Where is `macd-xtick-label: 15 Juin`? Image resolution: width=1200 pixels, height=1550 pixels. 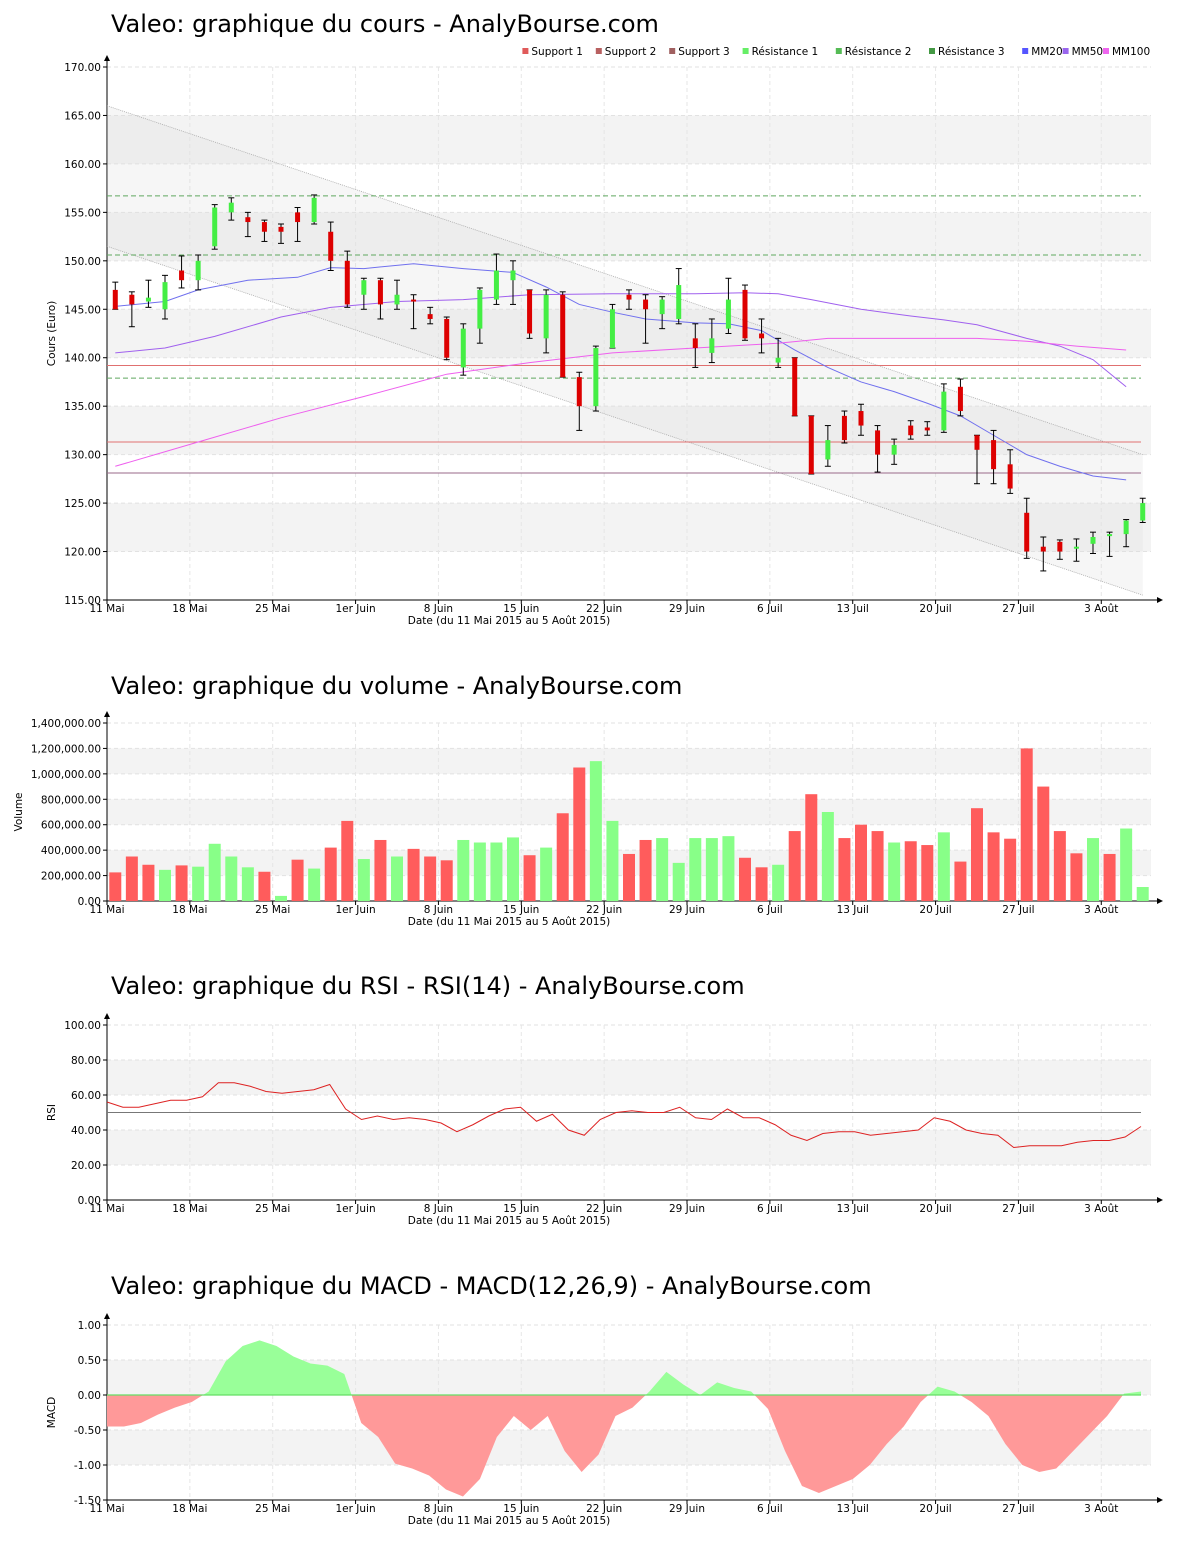 macd-xtick-label: 15 Juin is located at coordinates (521, 1509).